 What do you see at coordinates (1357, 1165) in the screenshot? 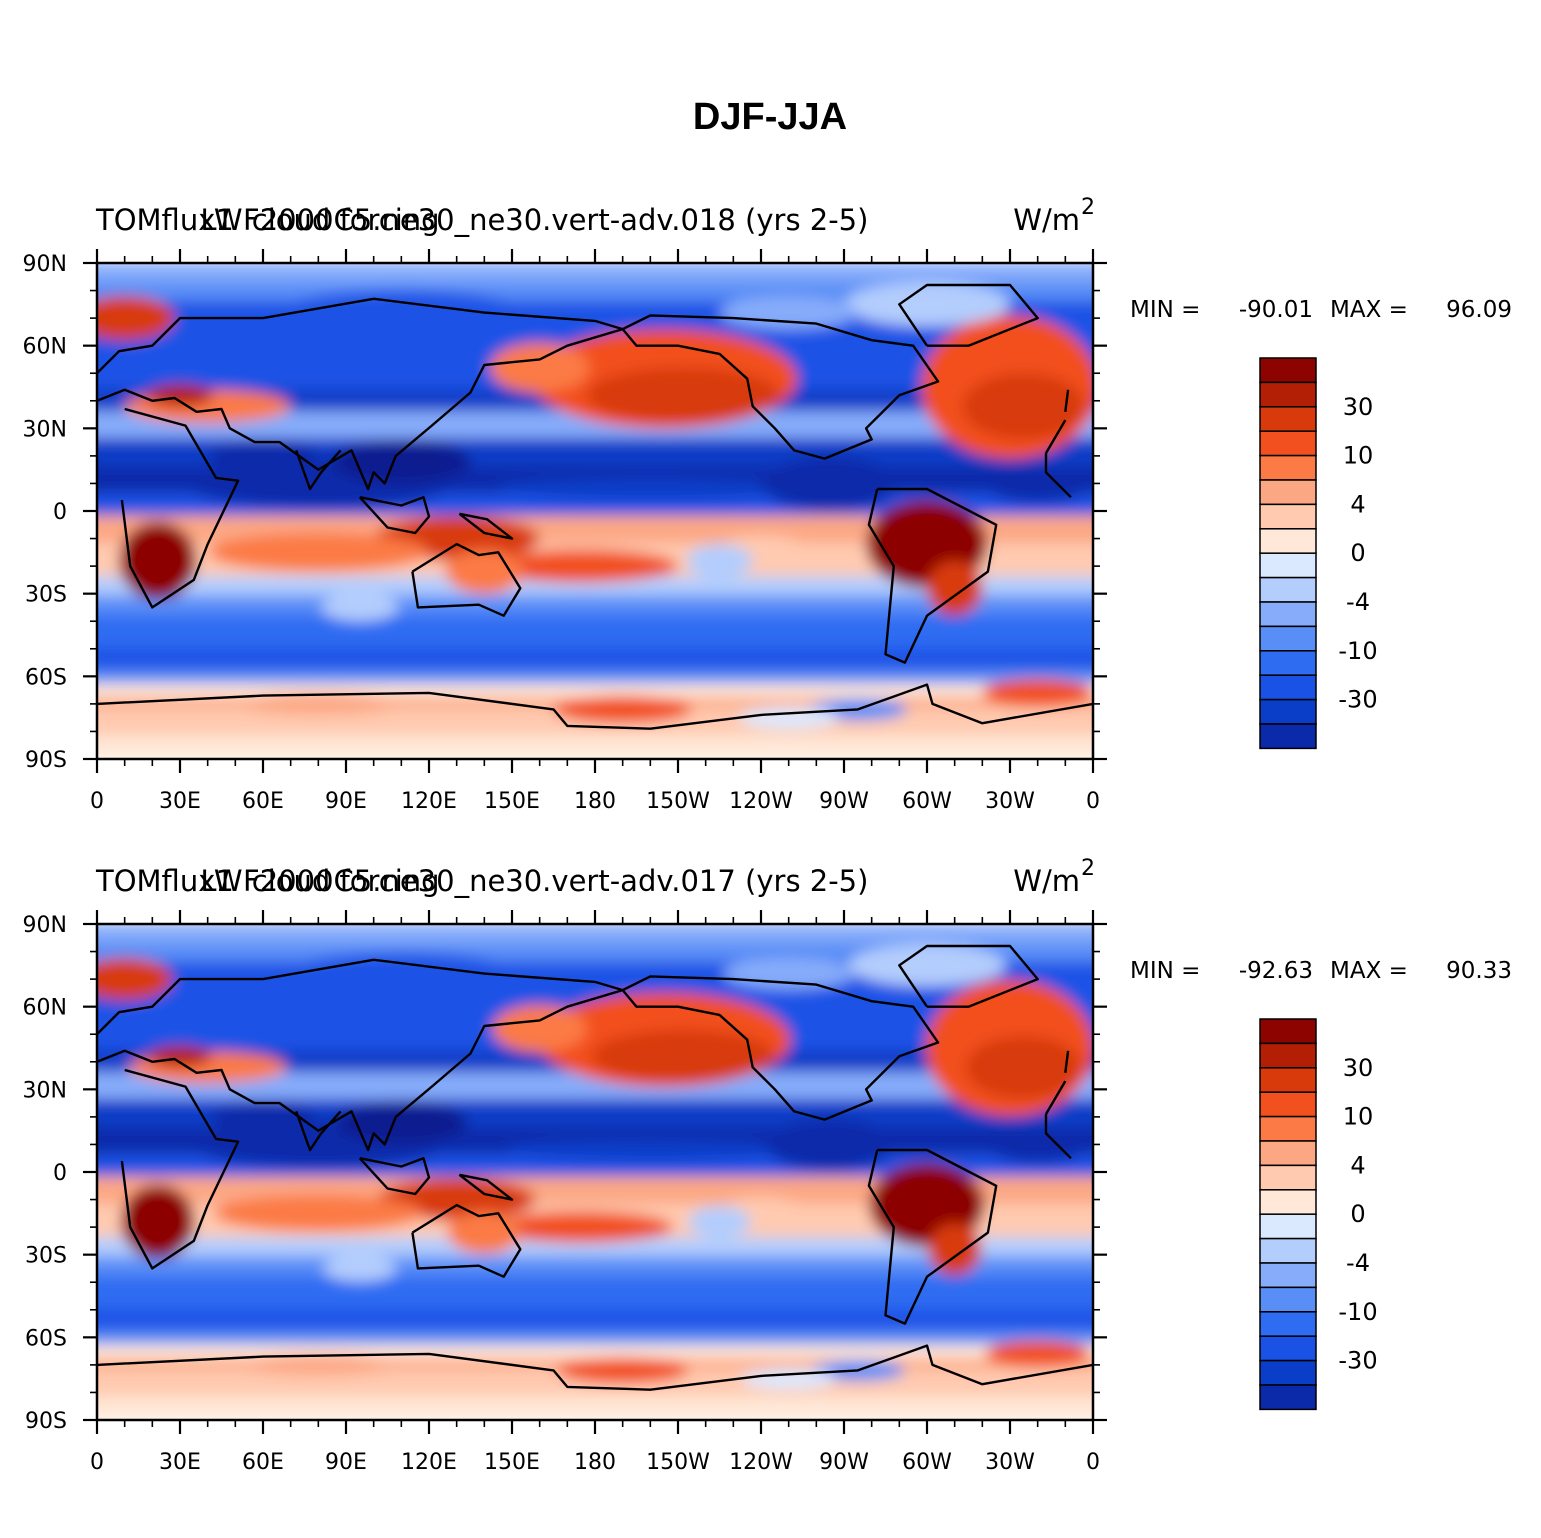
I see `colorbar-label: 4` at bounding box center [1357, 1165].